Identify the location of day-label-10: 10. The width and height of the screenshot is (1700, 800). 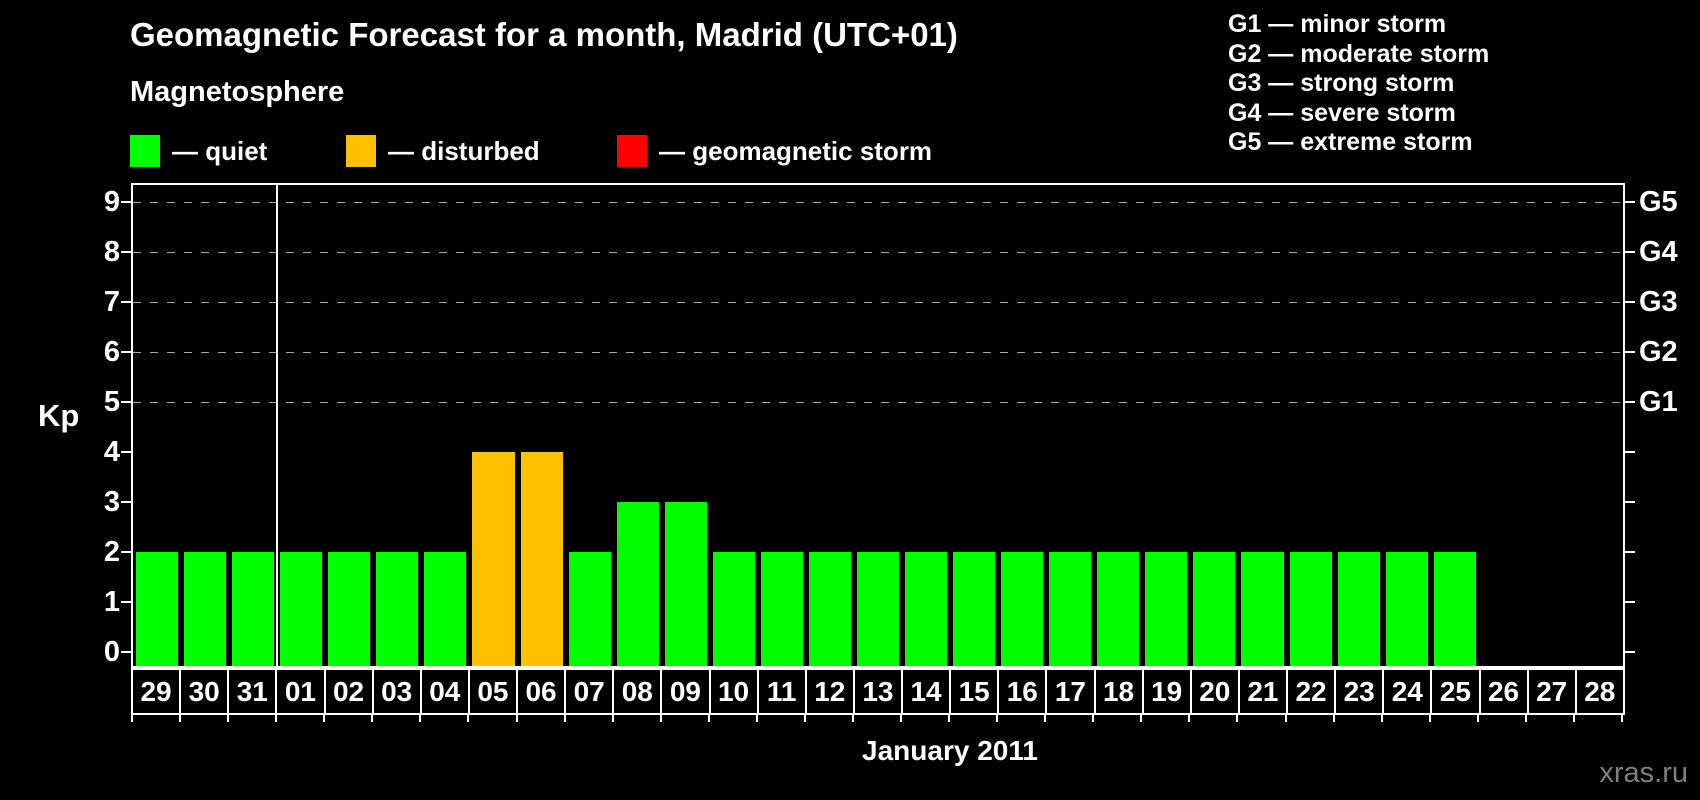
(735, 691).